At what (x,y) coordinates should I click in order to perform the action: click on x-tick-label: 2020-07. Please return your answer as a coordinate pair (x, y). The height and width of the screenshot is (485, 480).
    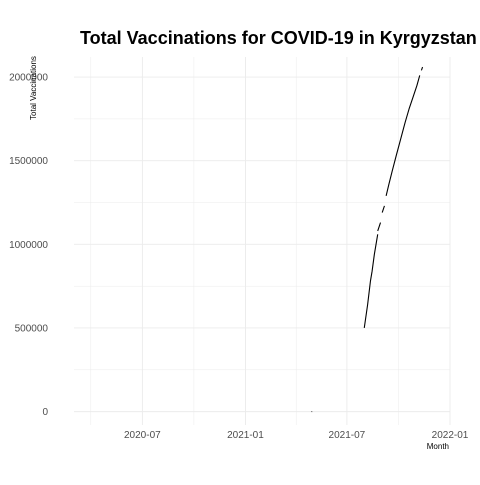
    Looking at the image, I should click on (142, 435).